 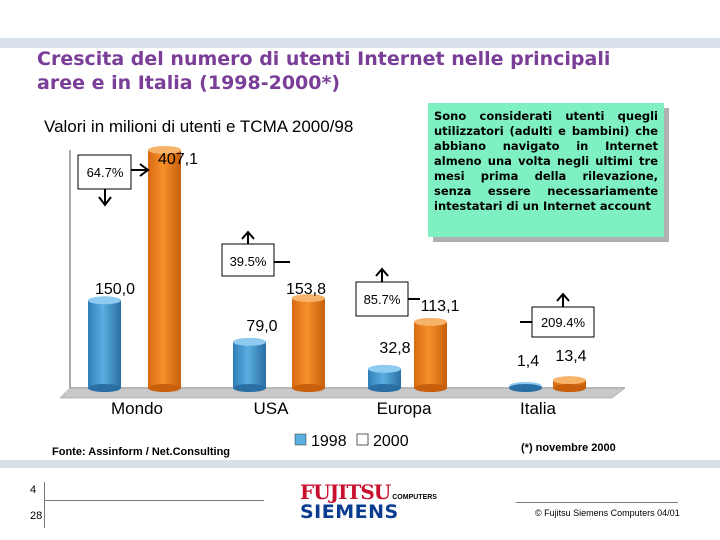 I want to click on data-label-2000-europa: 113,1, so click(x=440, y=306).